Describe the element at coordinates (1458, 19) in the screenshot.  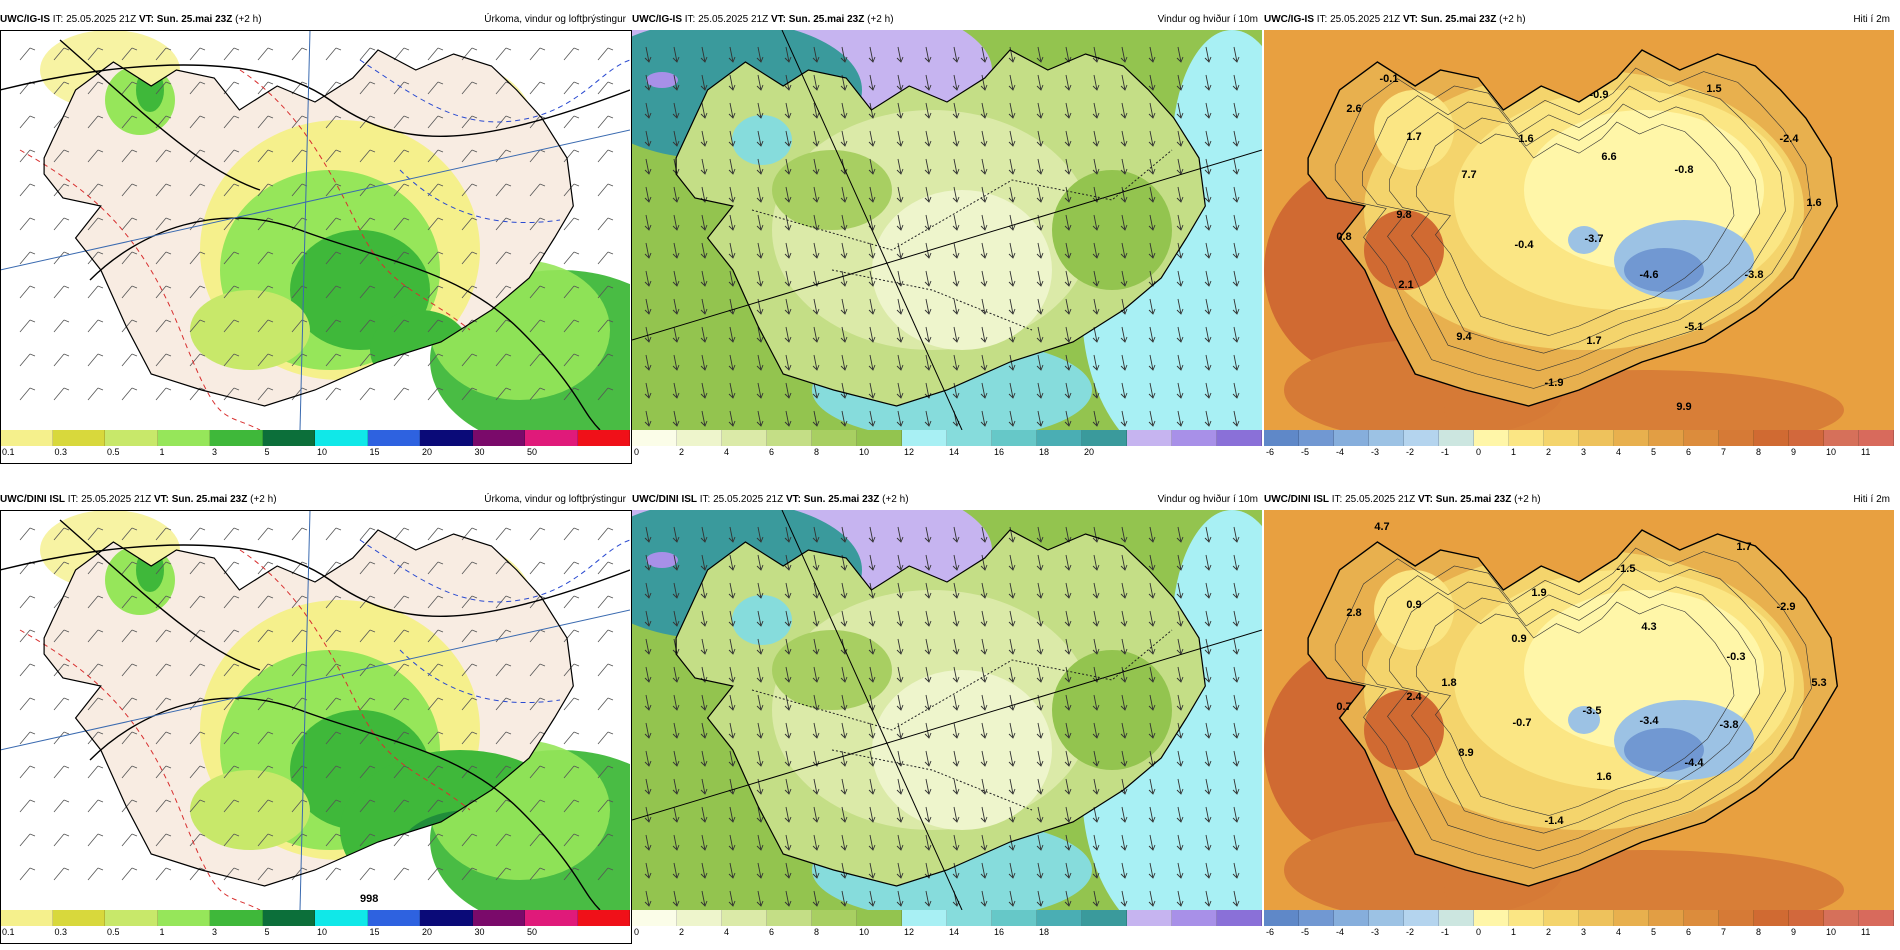
I see `valid-time: Sun. 25.mai 23Z` at that location.